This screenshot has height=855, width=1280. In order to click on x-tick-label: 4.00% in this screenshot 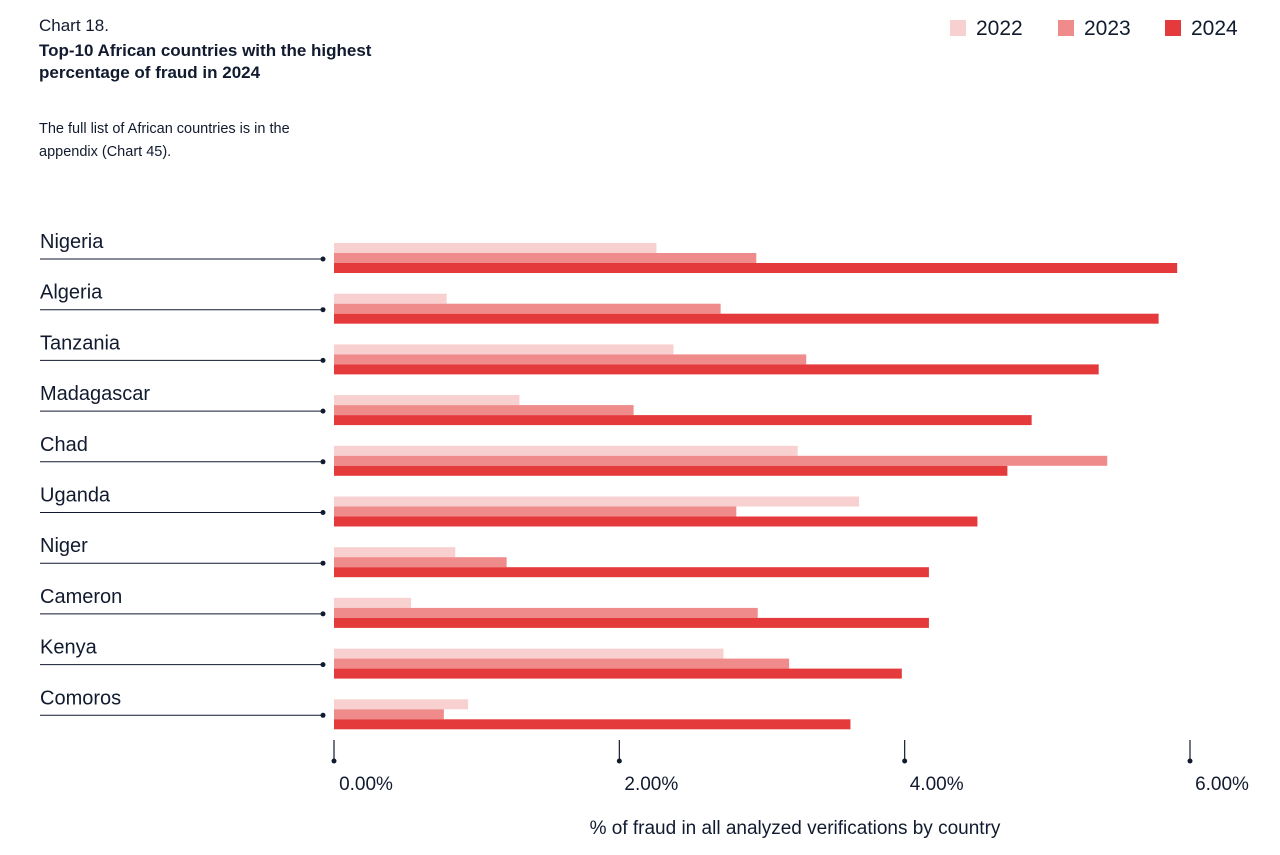, I will do `click(937, 784)`.